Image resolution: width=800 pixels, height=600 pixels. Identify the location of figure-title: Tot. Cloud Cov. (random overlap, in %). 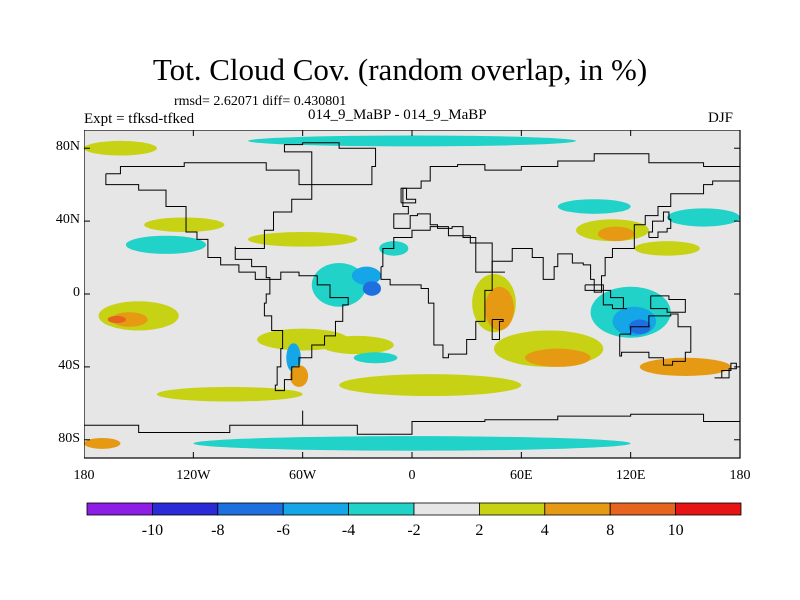
(400, 69).